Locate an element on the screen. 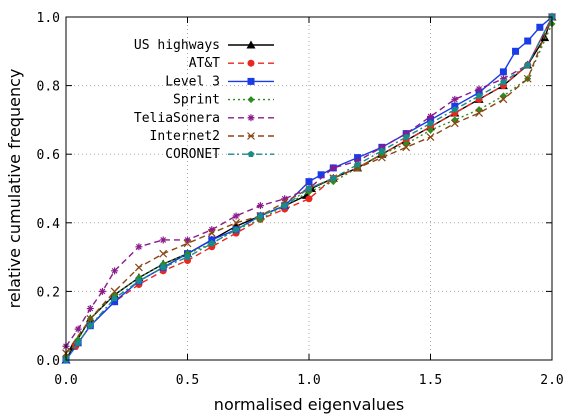  y-axis-title: relative cumulative frequency is located at coordinates (14, 189).